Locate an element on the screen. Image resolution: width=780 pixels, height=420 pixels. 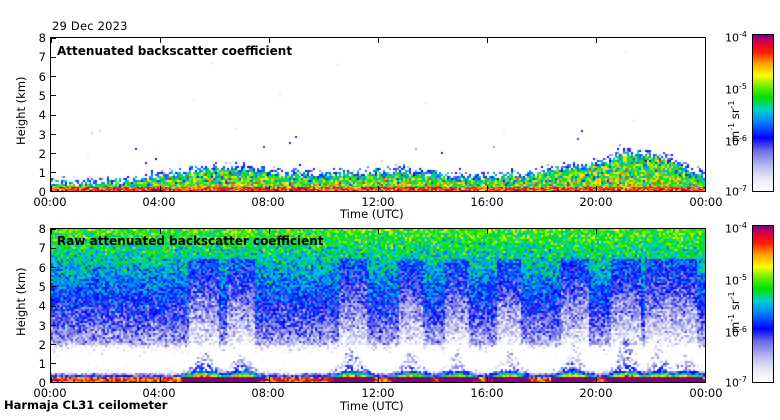
y-tick-top-5: 5 is located at coordinates (42, 96).